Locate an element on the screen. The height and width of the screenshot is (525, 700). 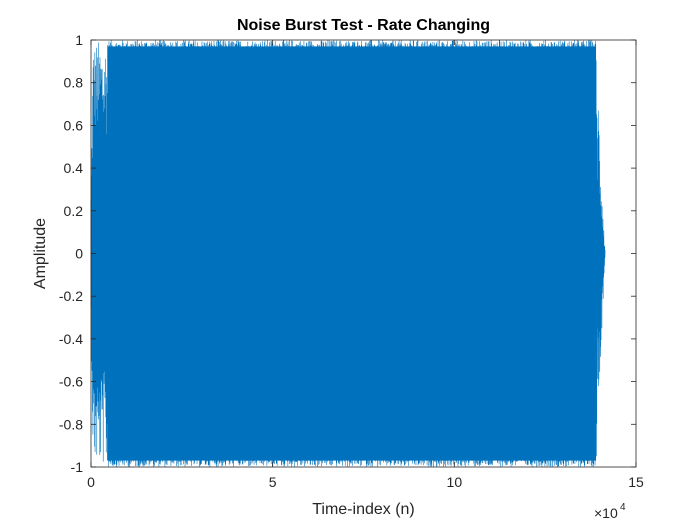
x-tick-label: 0 is located at coordinates (91, 482).